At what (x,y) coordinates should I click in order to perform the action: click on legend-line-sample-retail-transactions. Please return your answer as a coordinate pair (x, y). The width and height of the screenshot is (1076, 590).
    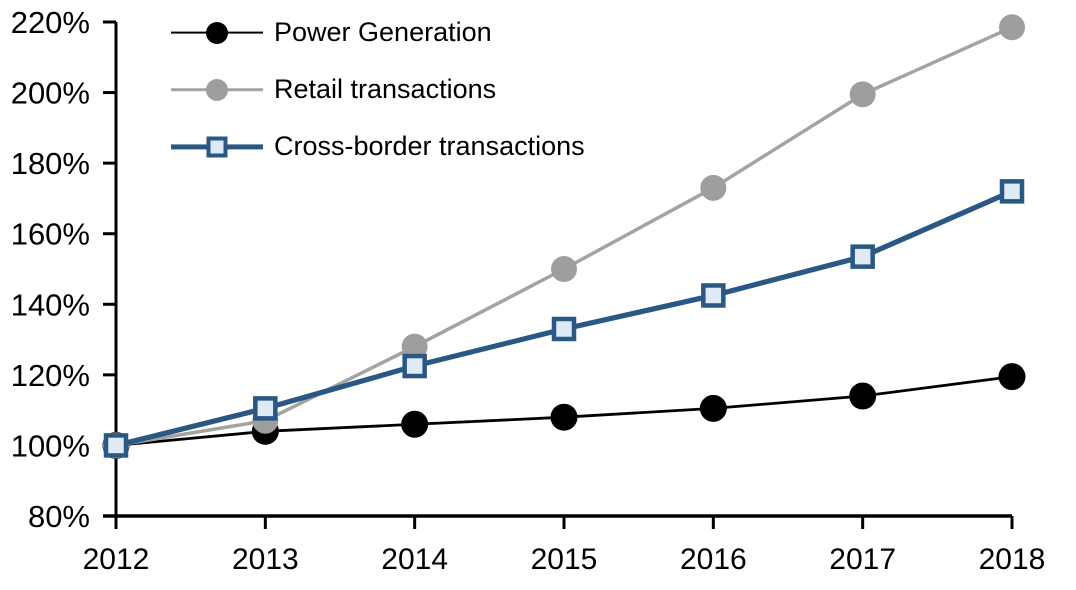
    Looking at the image, I should click on (217, 90).